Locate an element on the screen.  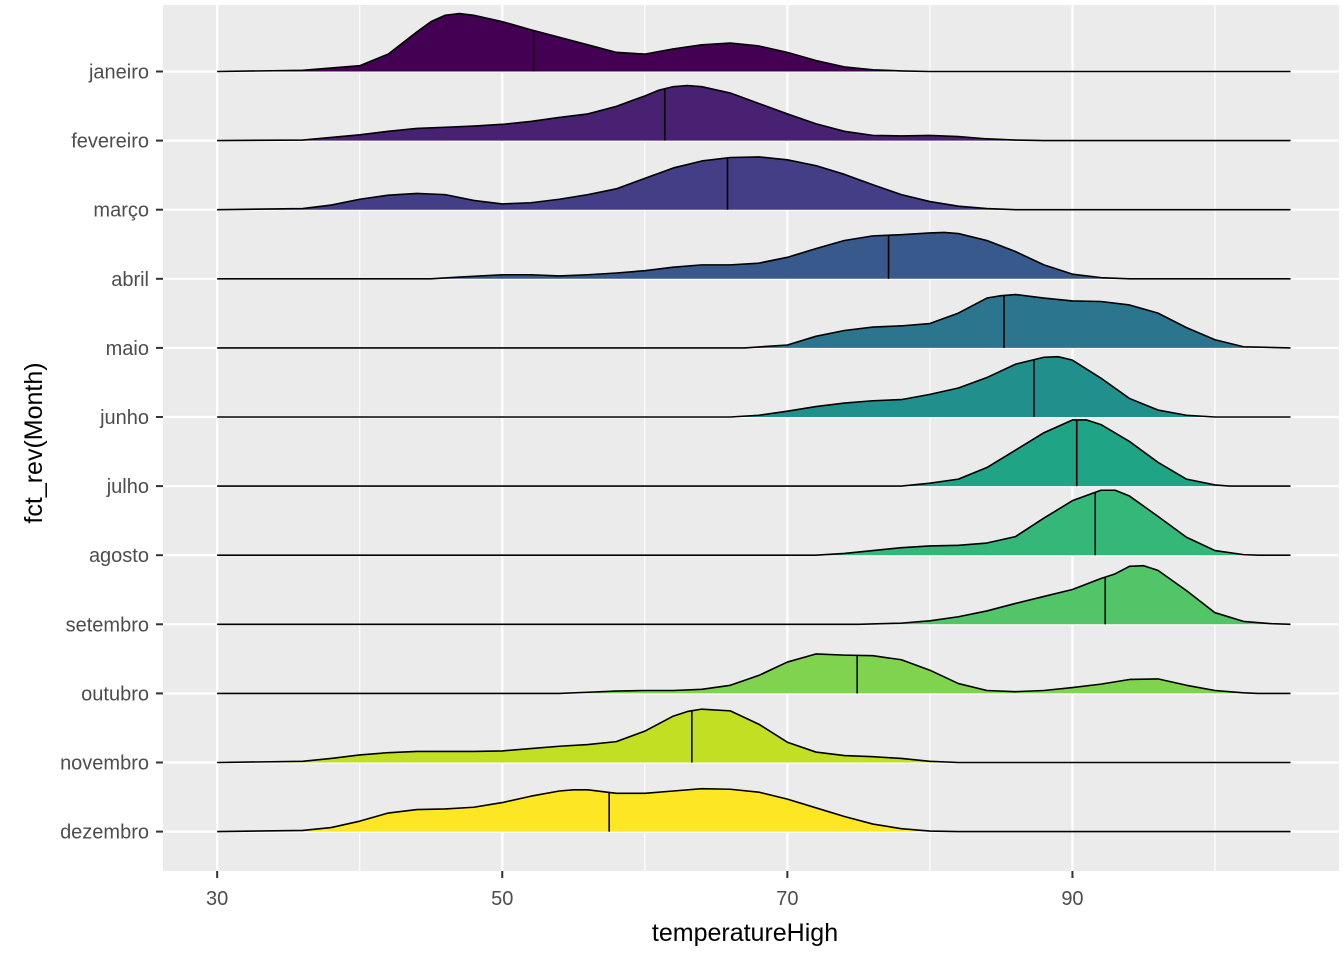
x-tick-label: 70 is located at coordinates (787, 899).